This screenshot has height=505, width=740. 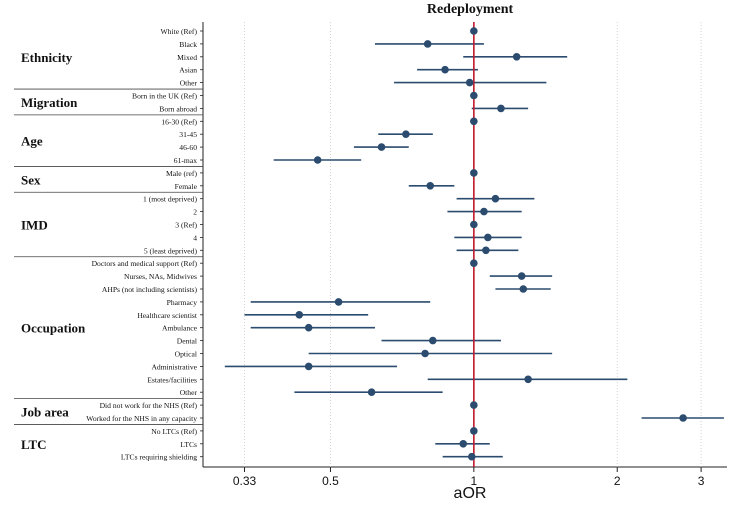 I want to click on row-label: 46-60, so click(x=188, y=147).